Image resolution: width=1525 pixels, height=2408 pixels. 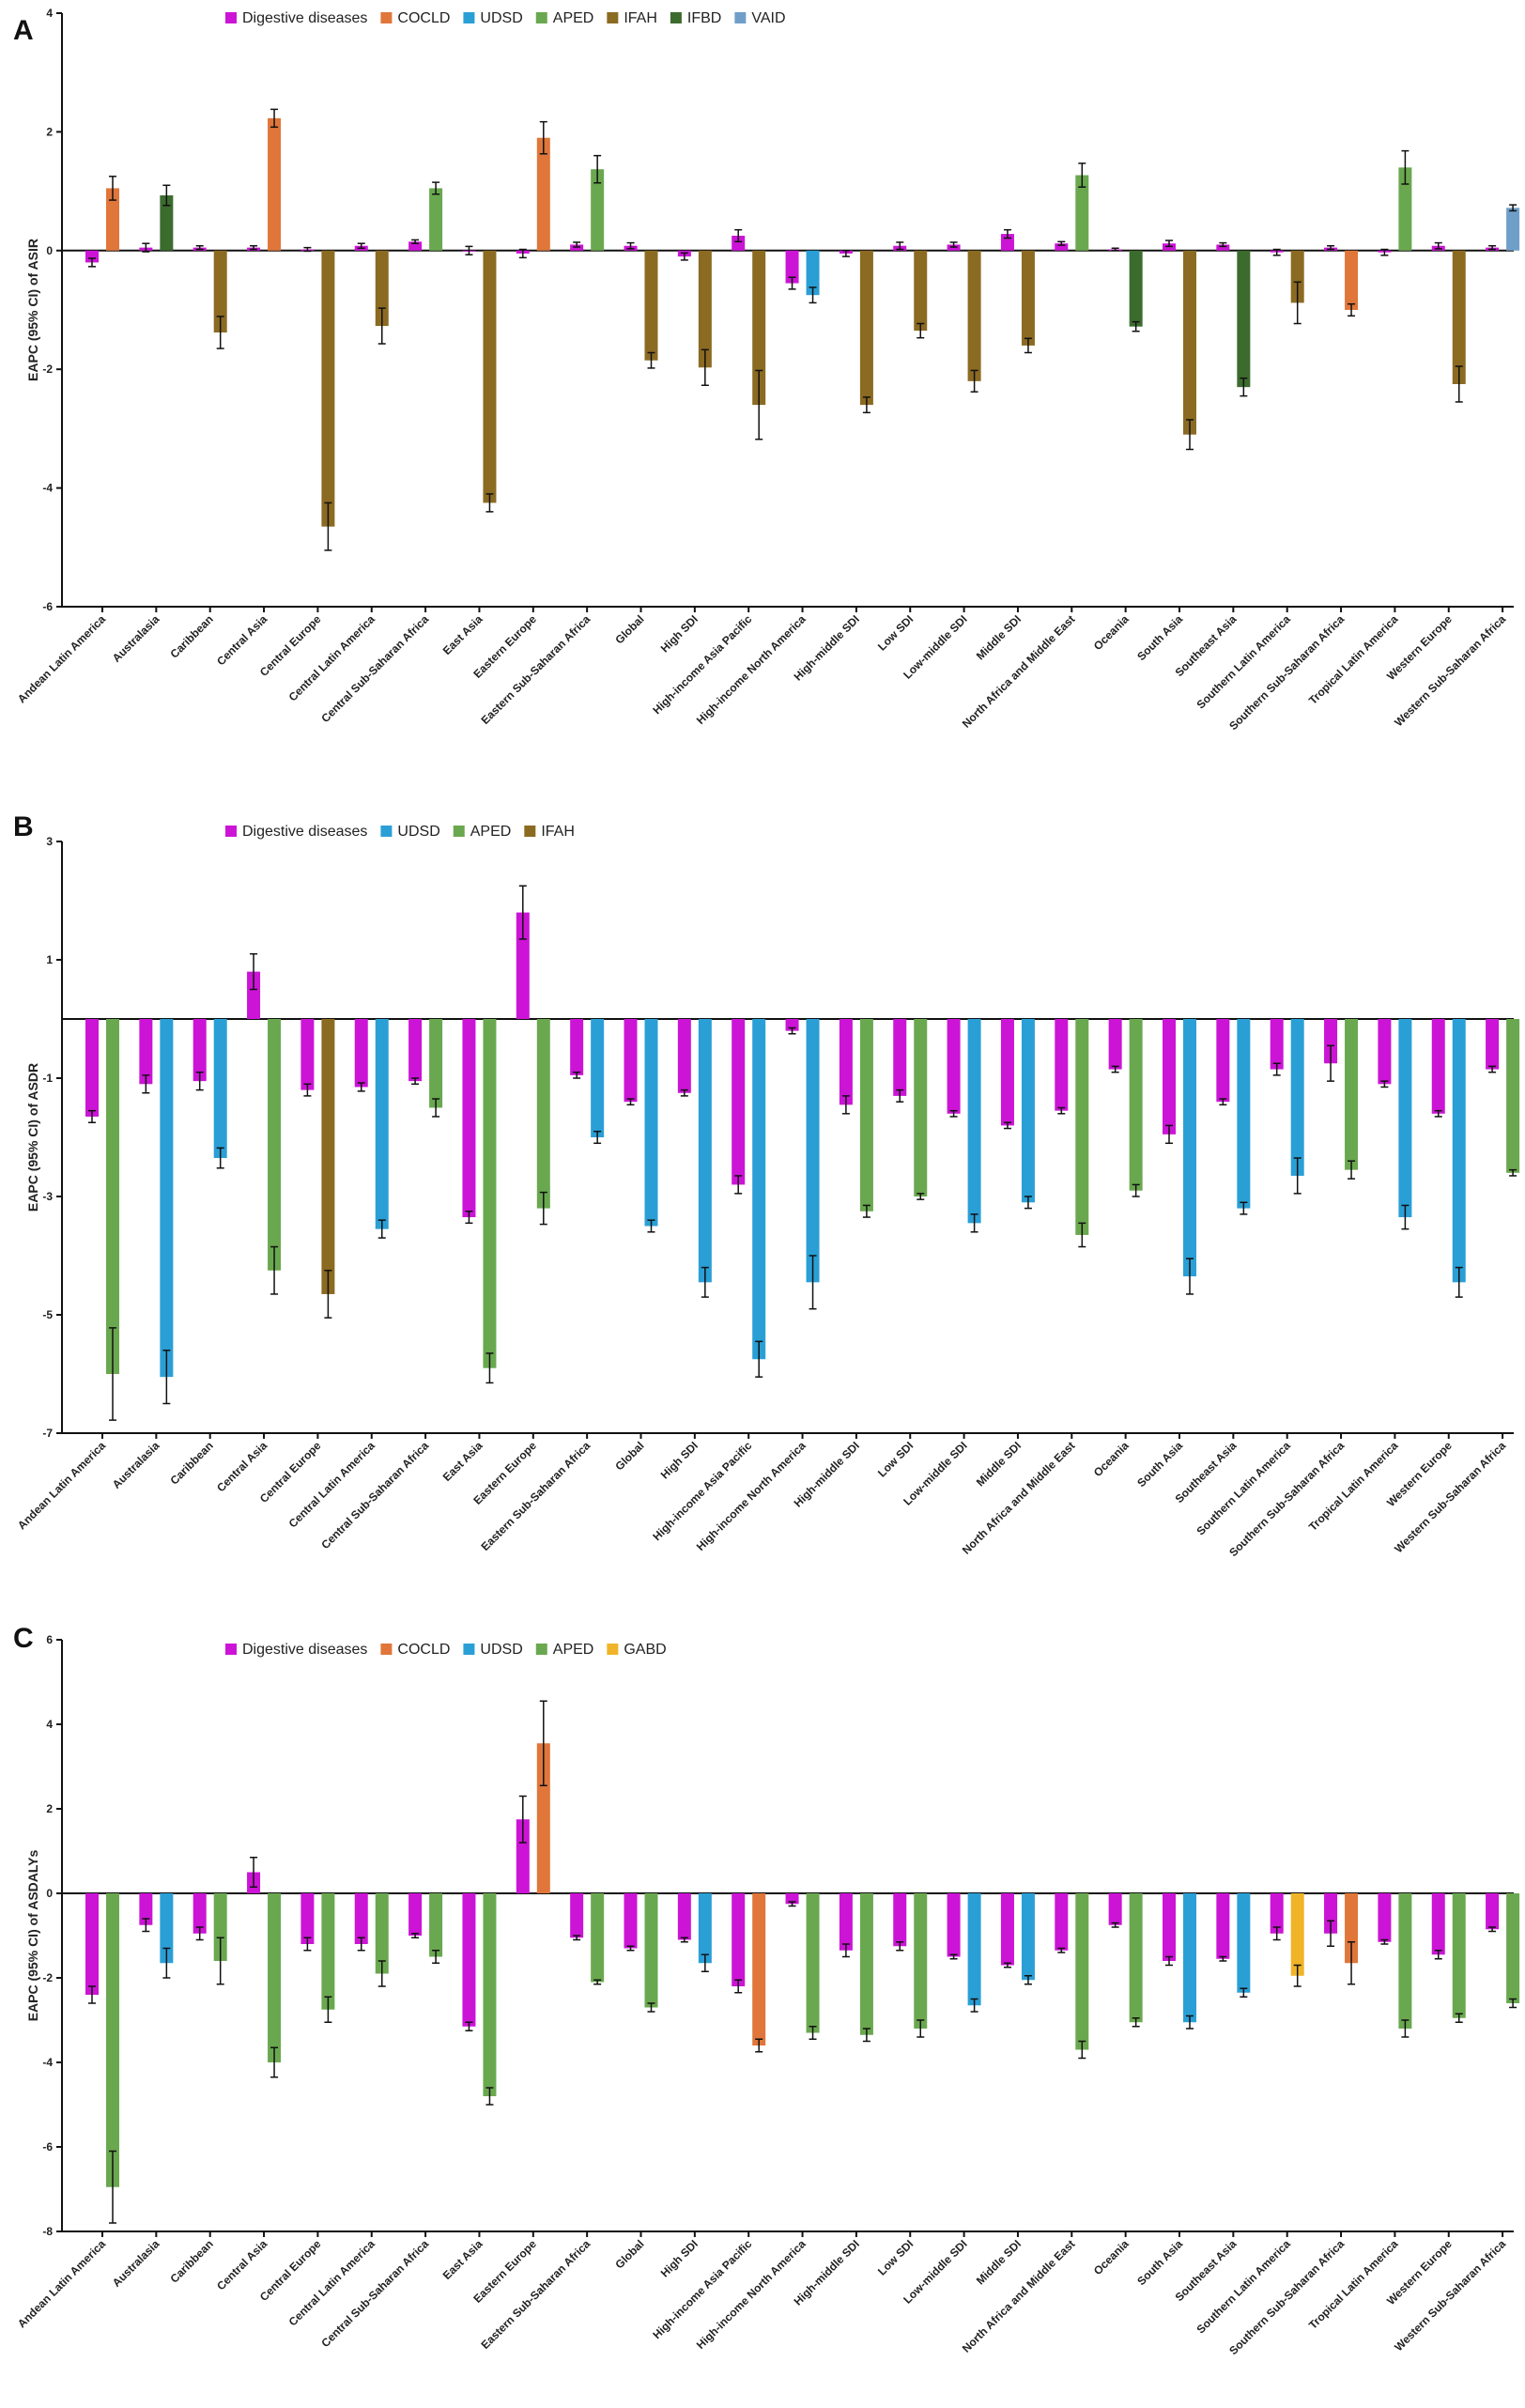 What do you see at coordinates (374, 668) in the screenshot?
I see `x-tick-label: Central Sub-Saharan Africa` at bounding box center [374, 668].